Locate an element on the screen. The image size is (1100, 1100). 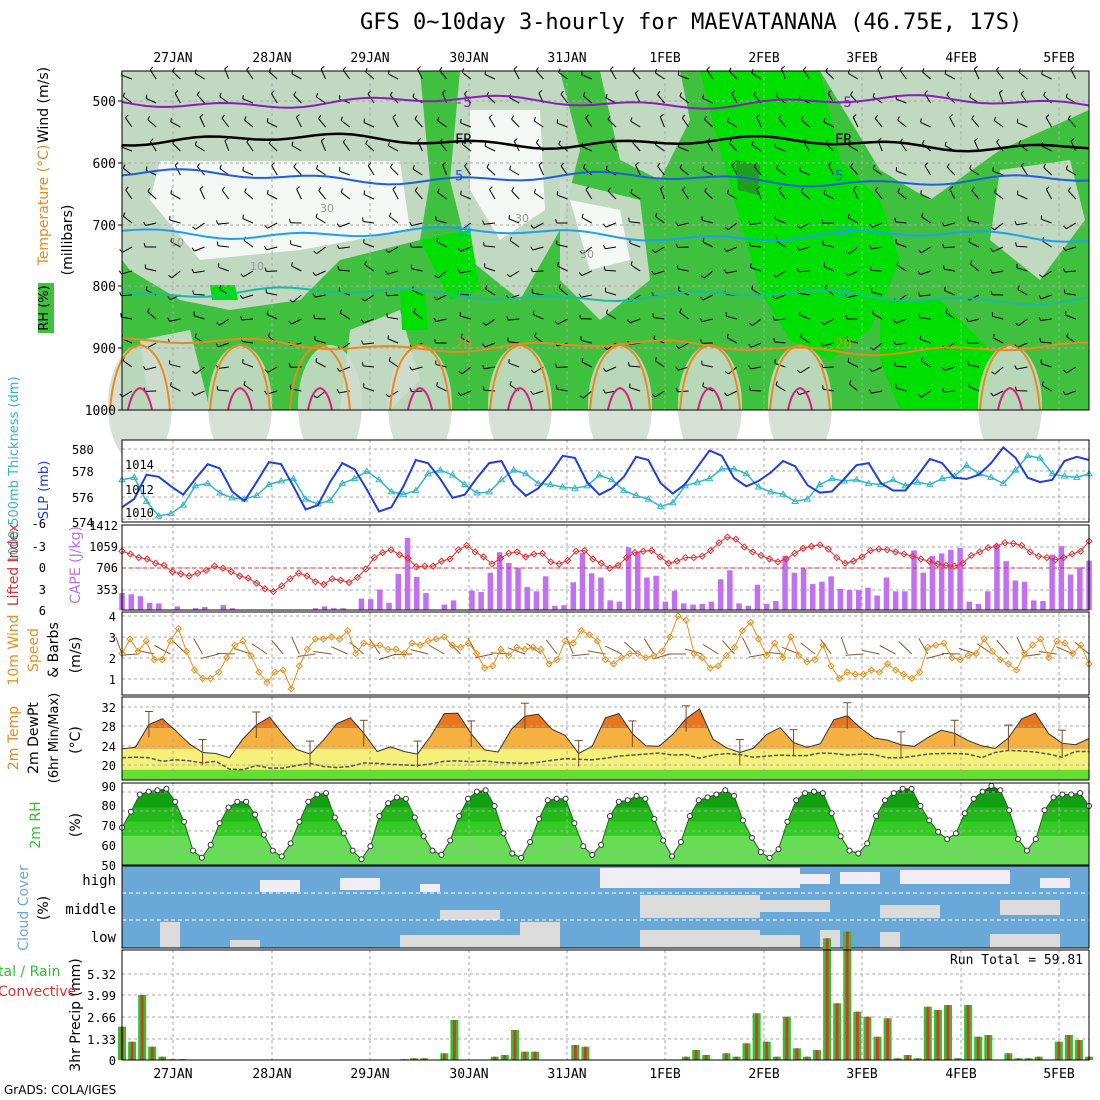
rh-contour-label: 30 is located at coordinates (327, 208).